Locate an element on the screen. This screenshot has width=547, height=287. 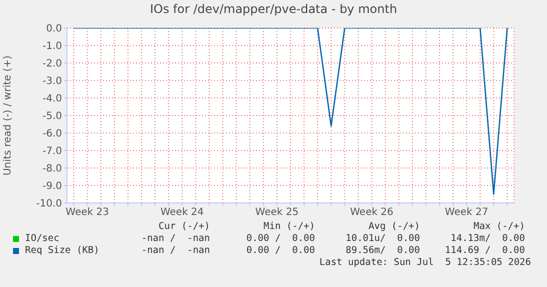
text: Min (-/+) is located at coordinates (289, 226).